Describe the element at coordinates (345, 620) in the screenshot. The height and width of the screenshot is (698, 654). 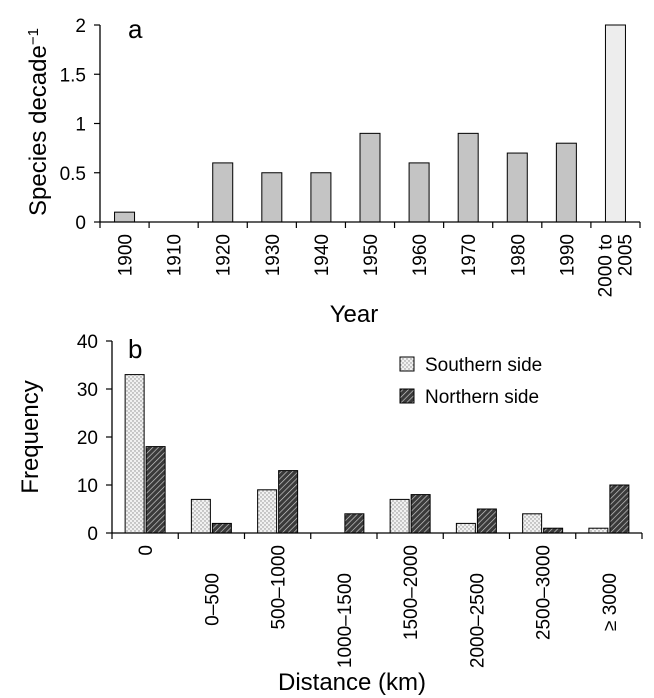
I see `panel-b-x-tick-label: 1000–1500` at that location.